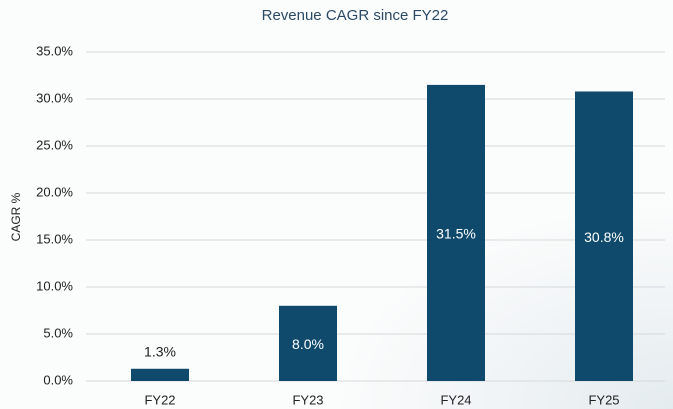 This screenshot has height=409, width=673. What do you see at coordinates (355, 15) in the screenshot?
I see `chart-title: Revenue CAGR since FY22` at bounding box center [355, 15].